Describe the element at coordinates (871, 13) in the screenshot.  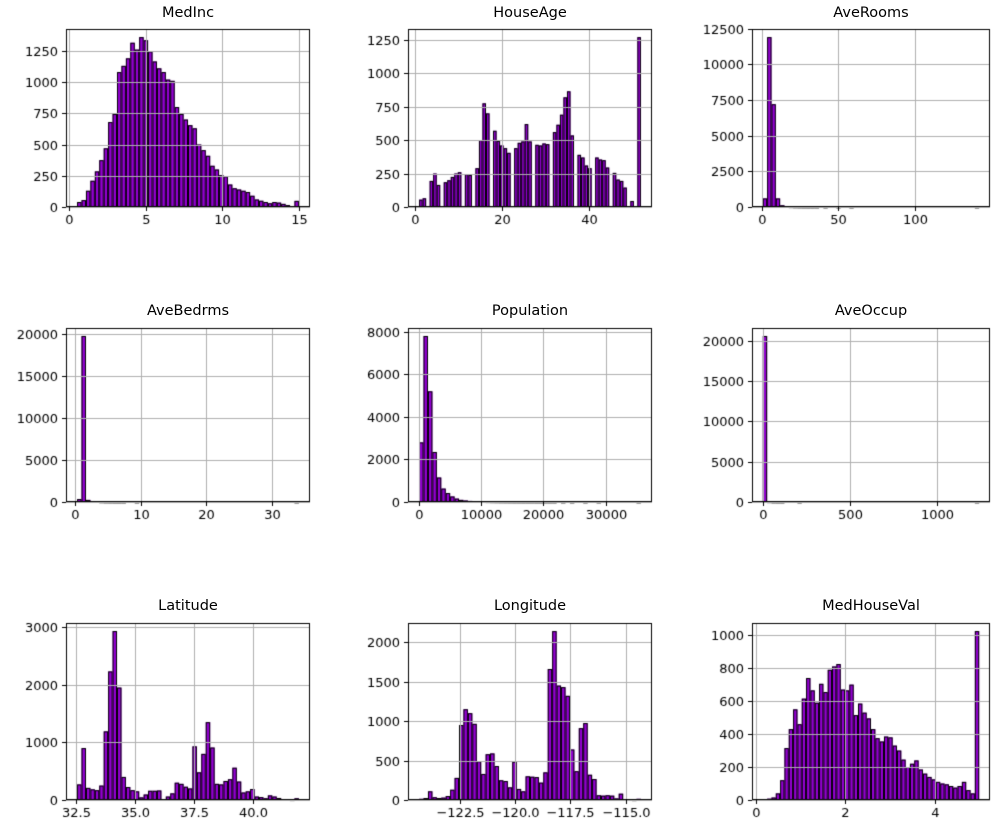
I see `subplot-title-averooms: AveRooms` at that location.